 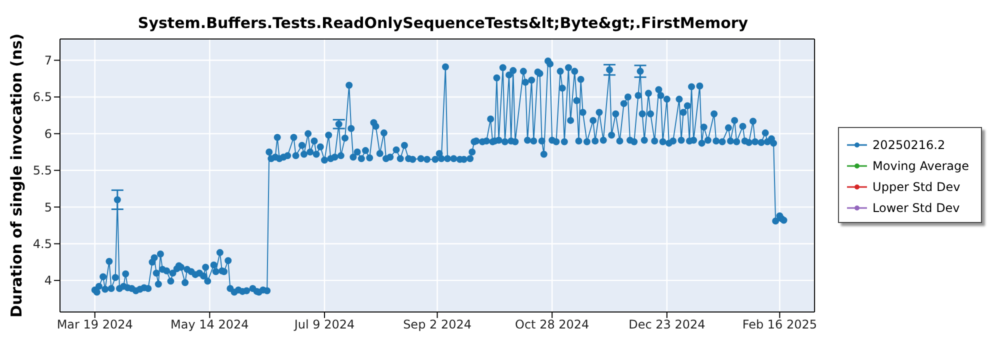 What do you see at coordinates (48, 281) in the screenshot?
I see `y-tick-label: 4` at bounding box center [48, 281].